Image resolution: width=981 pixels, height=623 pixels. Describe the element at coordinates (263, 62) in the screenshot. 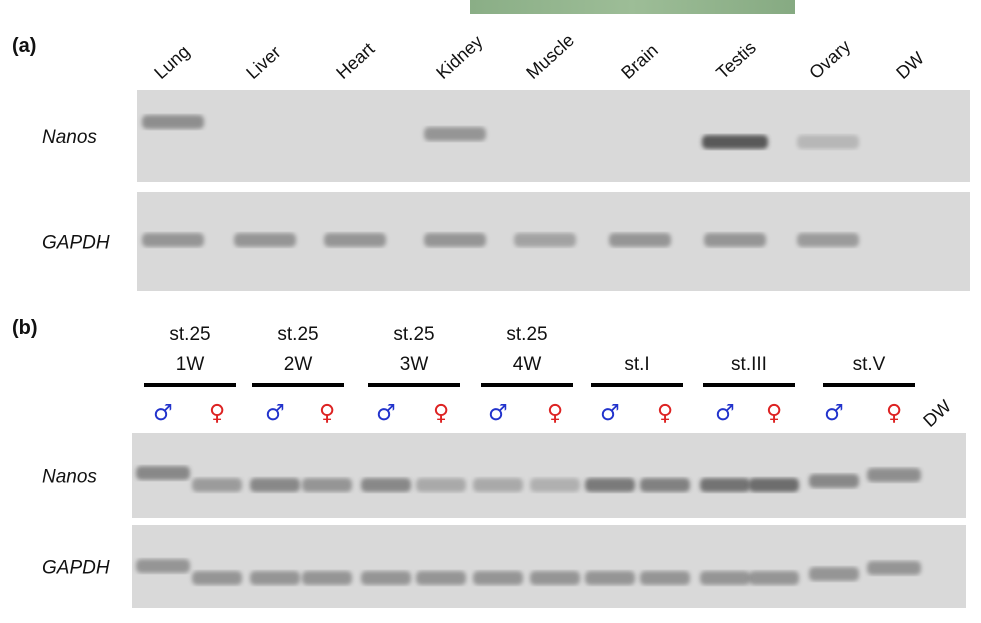

I see `lane-label-liver: Liver` at that location.